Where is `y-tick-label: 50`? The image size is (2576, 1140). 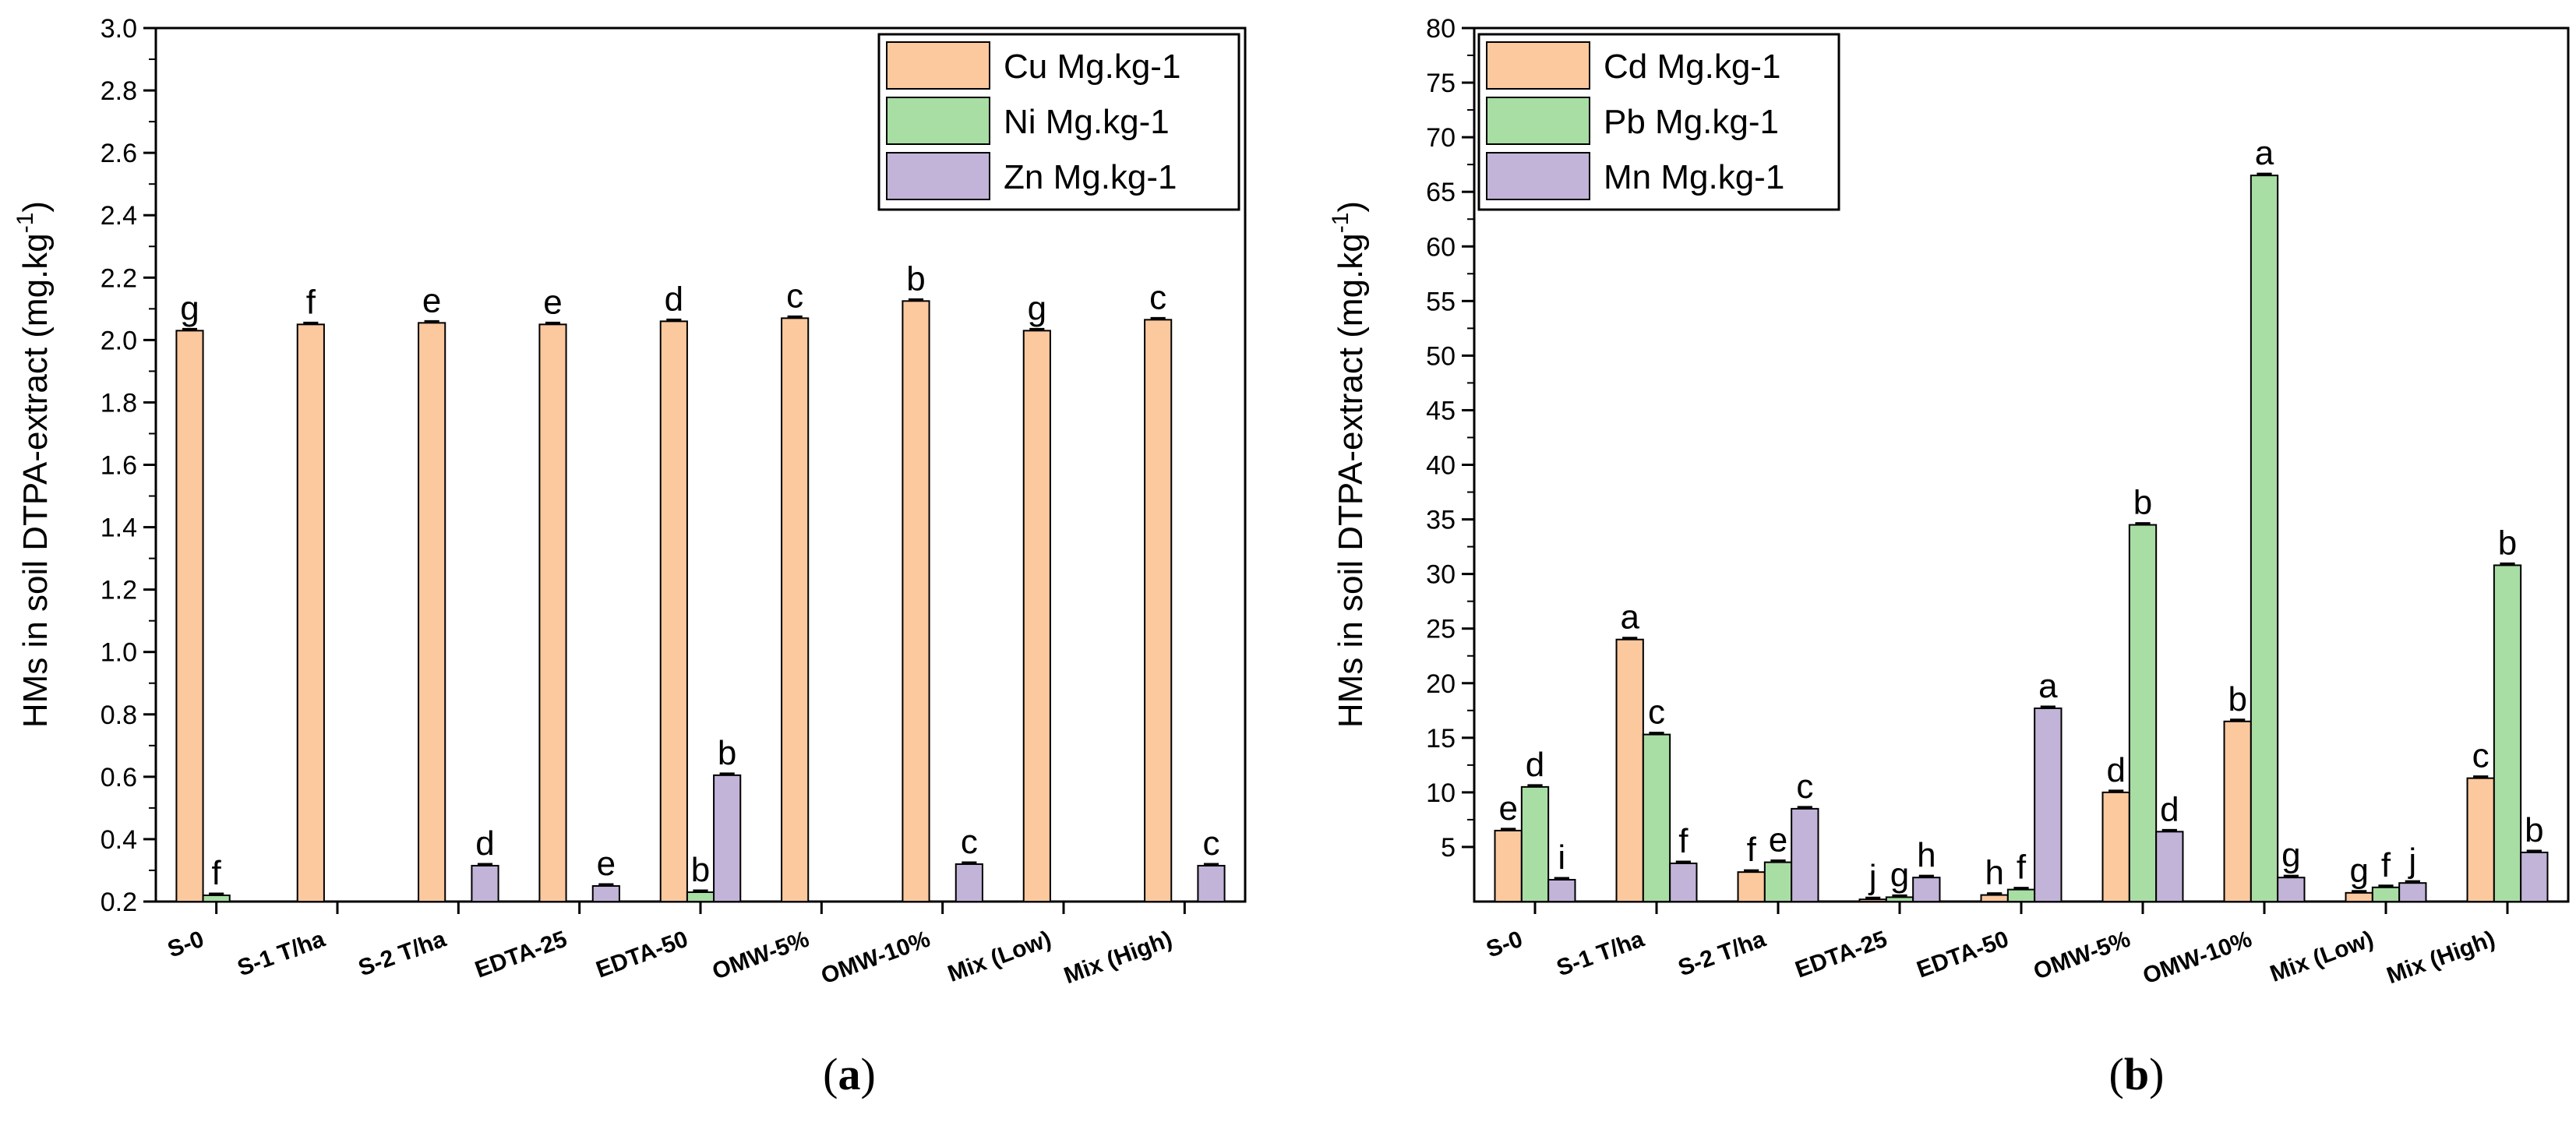 y-tick-label: 50 is located at coordinates (1441, 356).